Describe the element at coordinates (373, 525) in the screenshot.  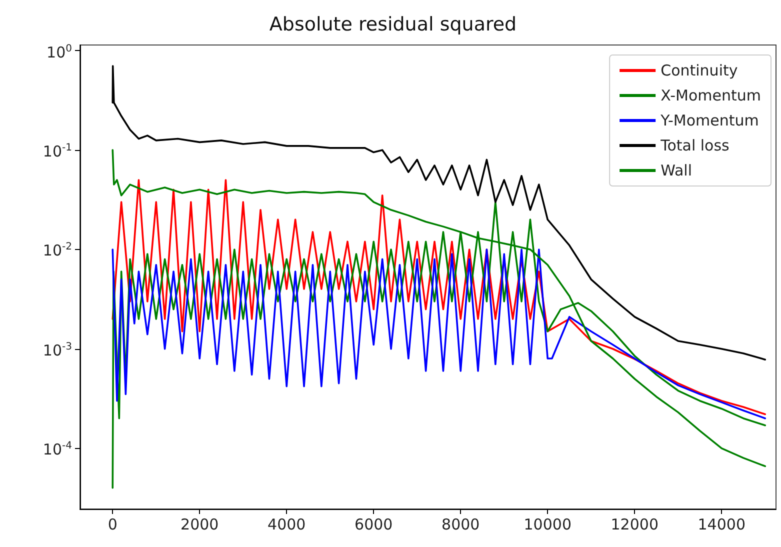
I see `x-tick-label: 6000` at that location.